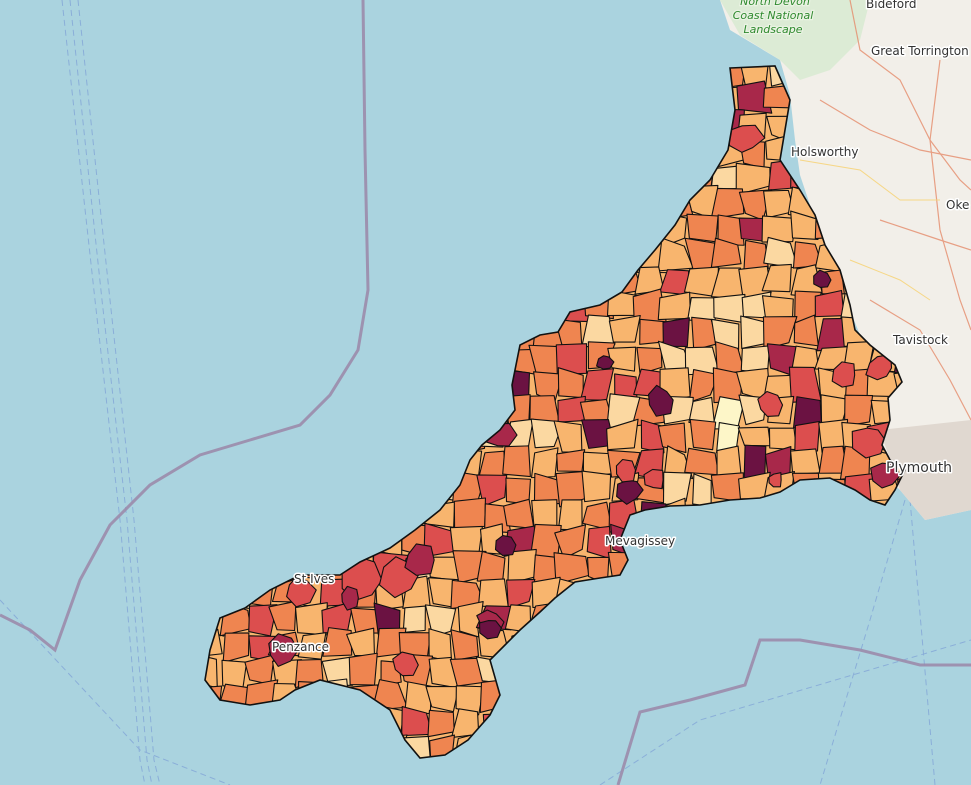 This screenshot has height=785, width=971. Describe the element at coordinates (891, 5) in the screenshot. I see `label-bideford: Bideford` at that location.